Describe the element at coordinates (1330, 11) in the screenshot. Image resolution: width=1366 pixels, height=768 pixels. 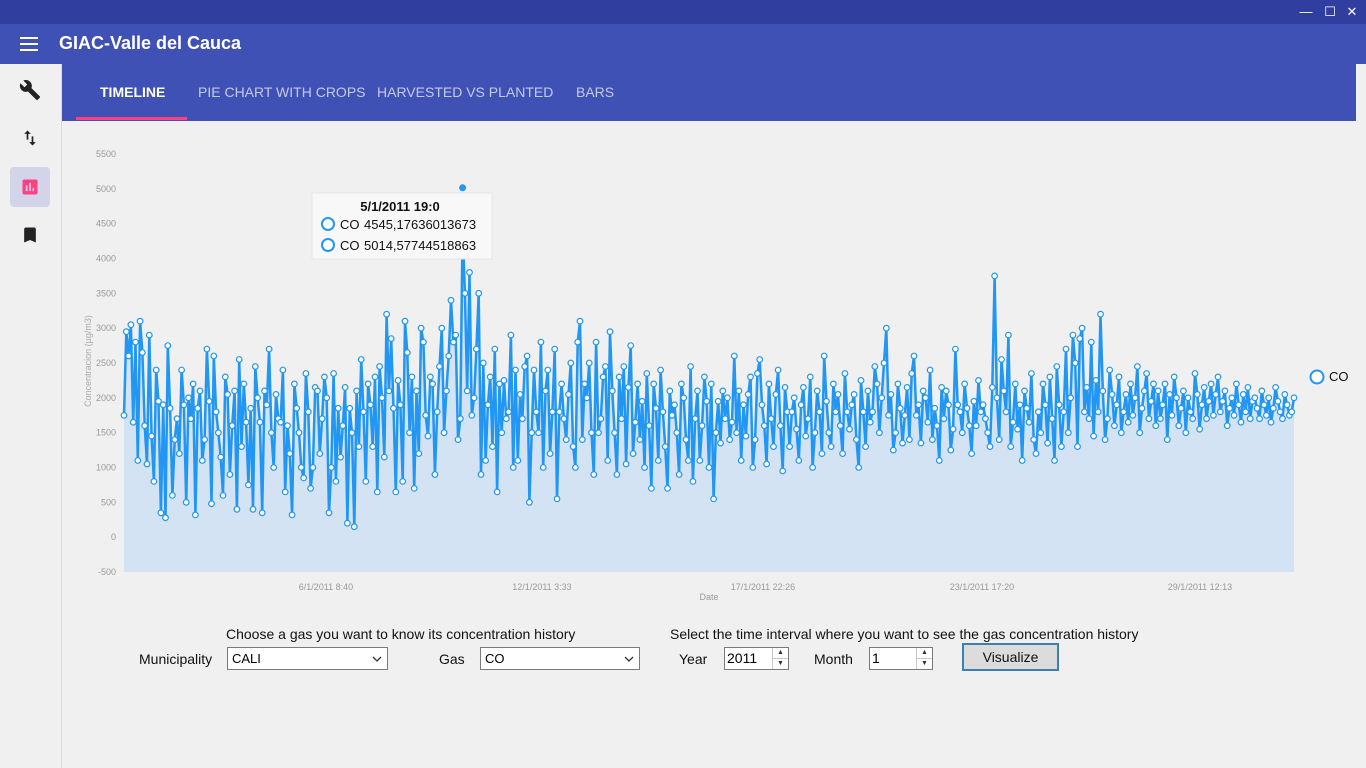
I see `maximize-button: ☐` at that location.